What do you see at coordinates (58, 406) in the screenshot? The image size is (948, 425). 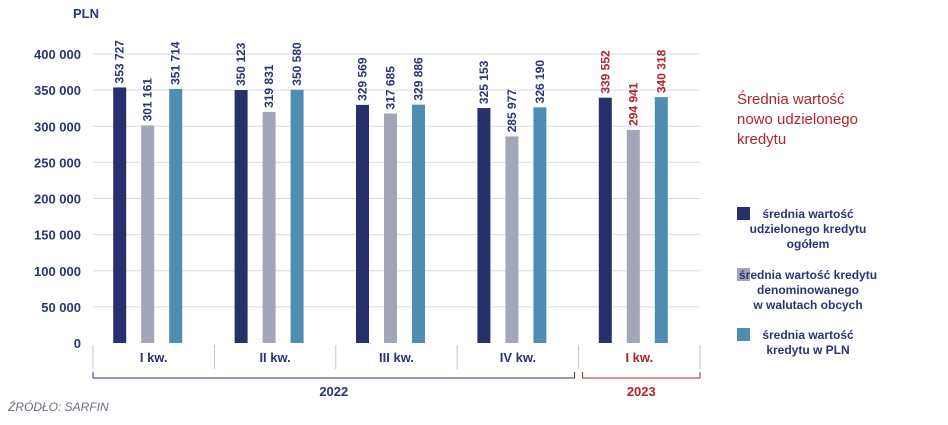 I see `source-note: ŹRÓDŁO: SARFIN` at bounding box center [58, 406].